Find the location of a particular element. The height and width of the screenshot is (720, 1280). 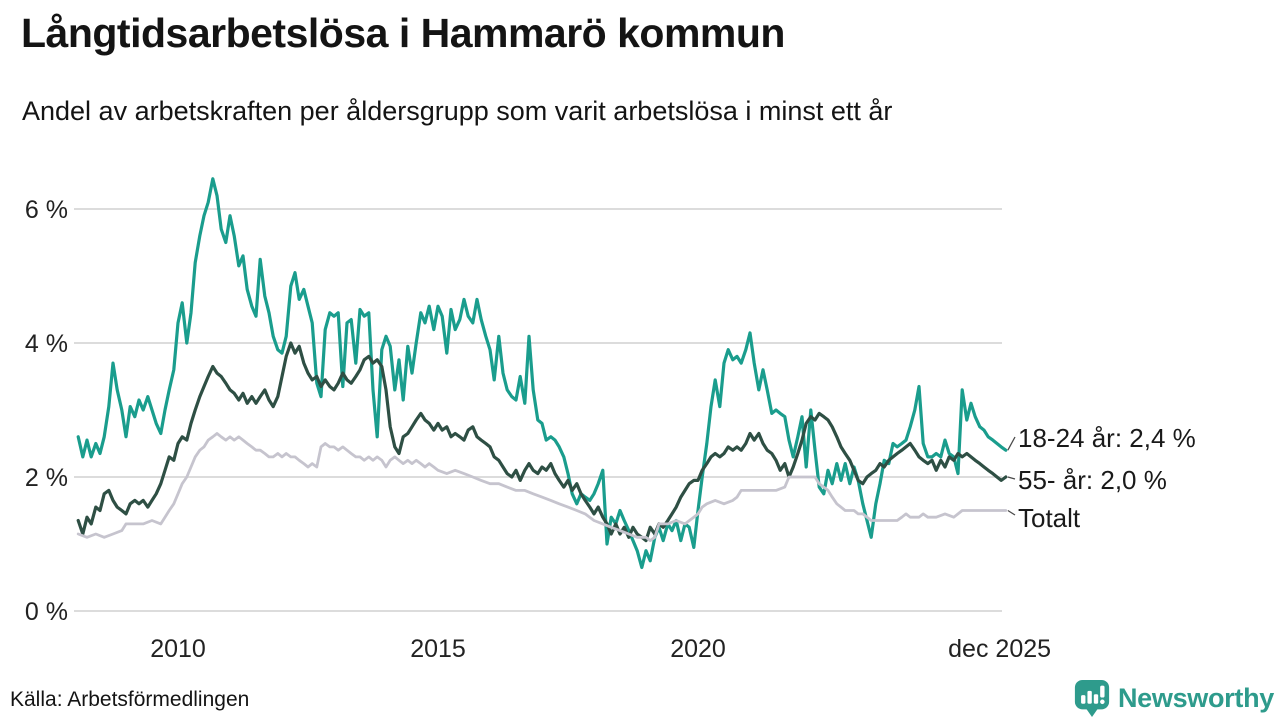

page-title: Långtidsarbetslösa i Hammarö kommun is located at coordinates (403, 33).